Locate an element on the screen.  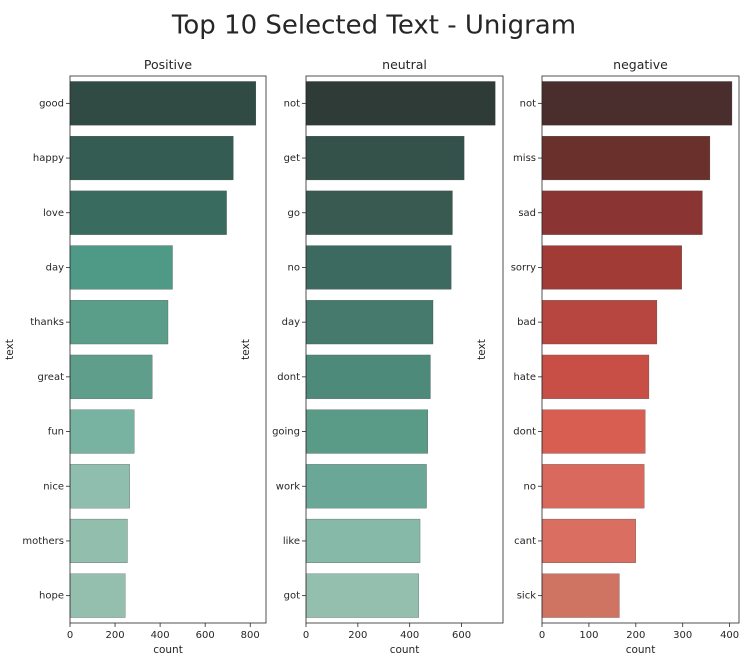
bar-get is located at coordinates (385, 158).